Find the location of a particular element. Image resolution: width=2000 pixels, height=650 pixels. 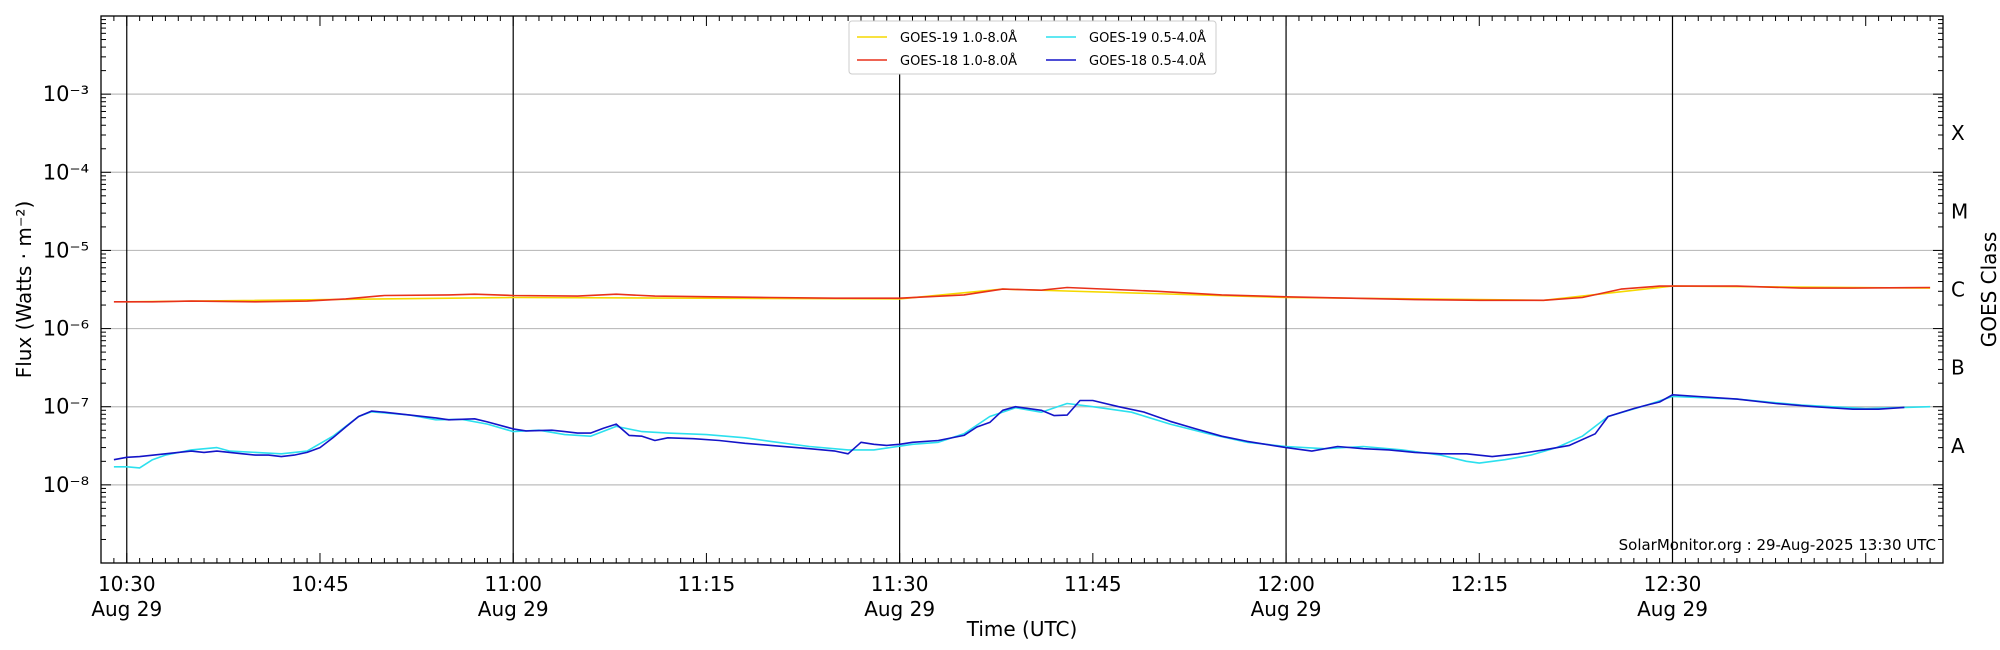

y-tick-label: 10⁻⁶ is located at coordinates (66, 329).